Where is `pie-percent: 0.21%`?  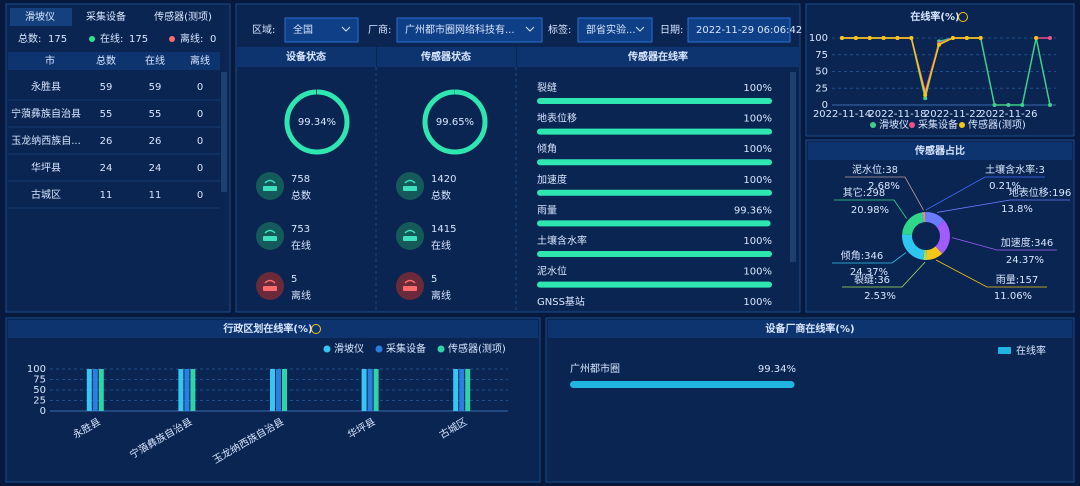
pie-percent: 0.21% is located at coordinates (1005, 186).